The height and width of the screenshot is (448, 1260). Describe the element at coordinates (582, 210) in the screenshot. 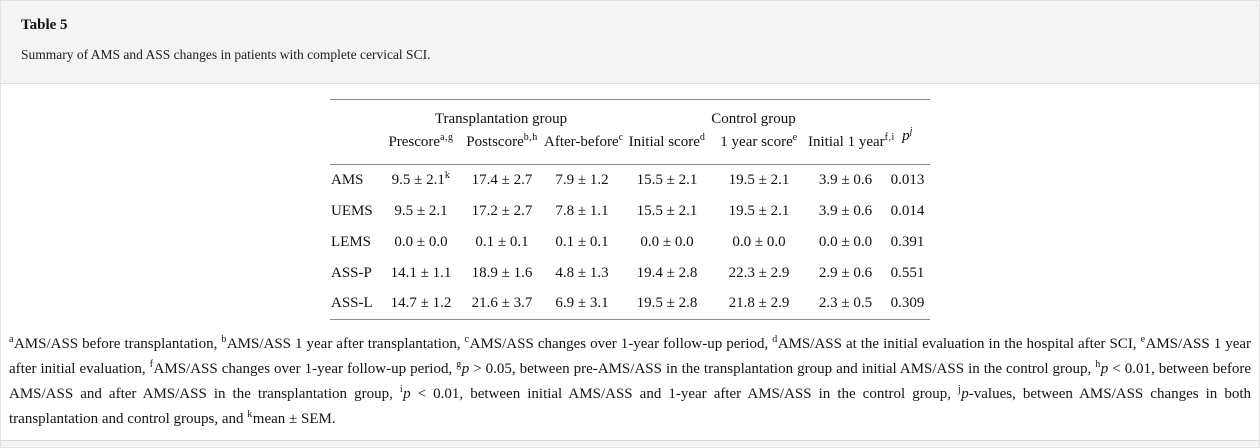

I see `table-cell: 7.8 ± 1.1` at that location.